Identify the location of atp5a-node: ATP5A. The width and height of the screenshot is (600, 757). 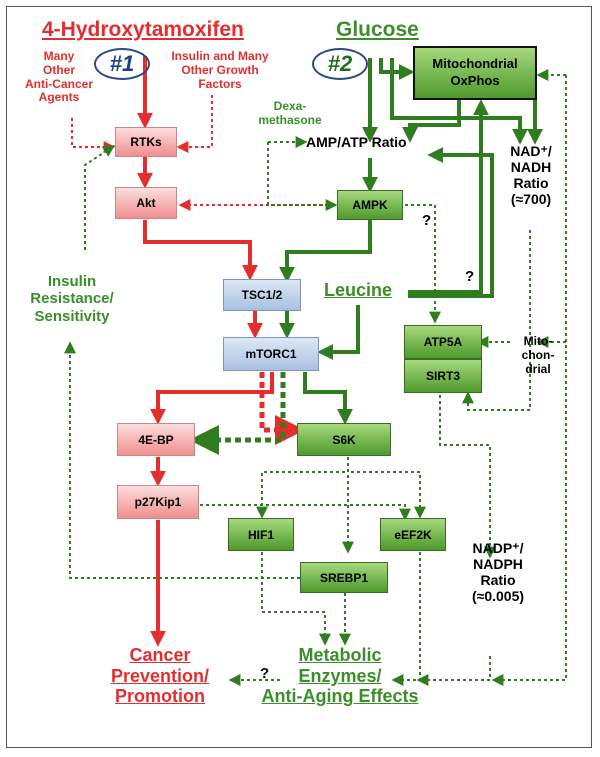
(443, 342).